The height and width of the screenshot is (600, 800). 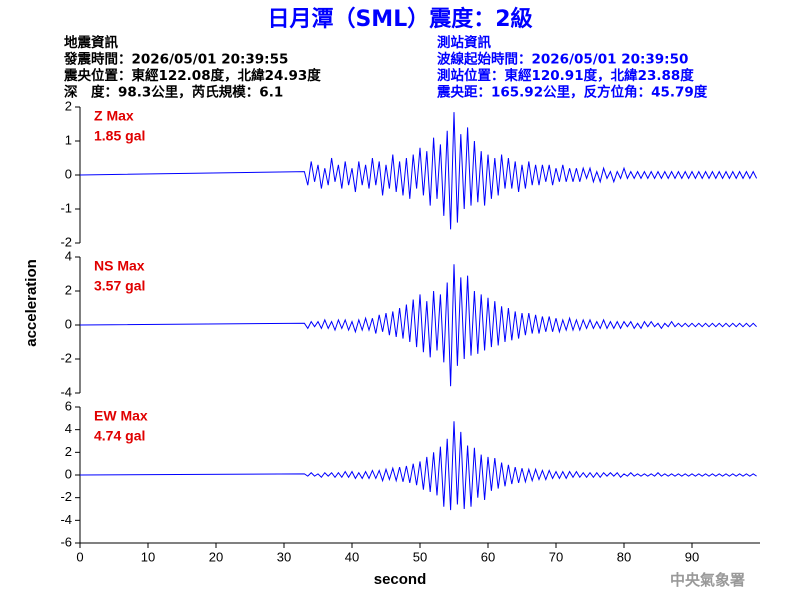 I want to click on x-tick-label: 10, so click(x=148, y=556).